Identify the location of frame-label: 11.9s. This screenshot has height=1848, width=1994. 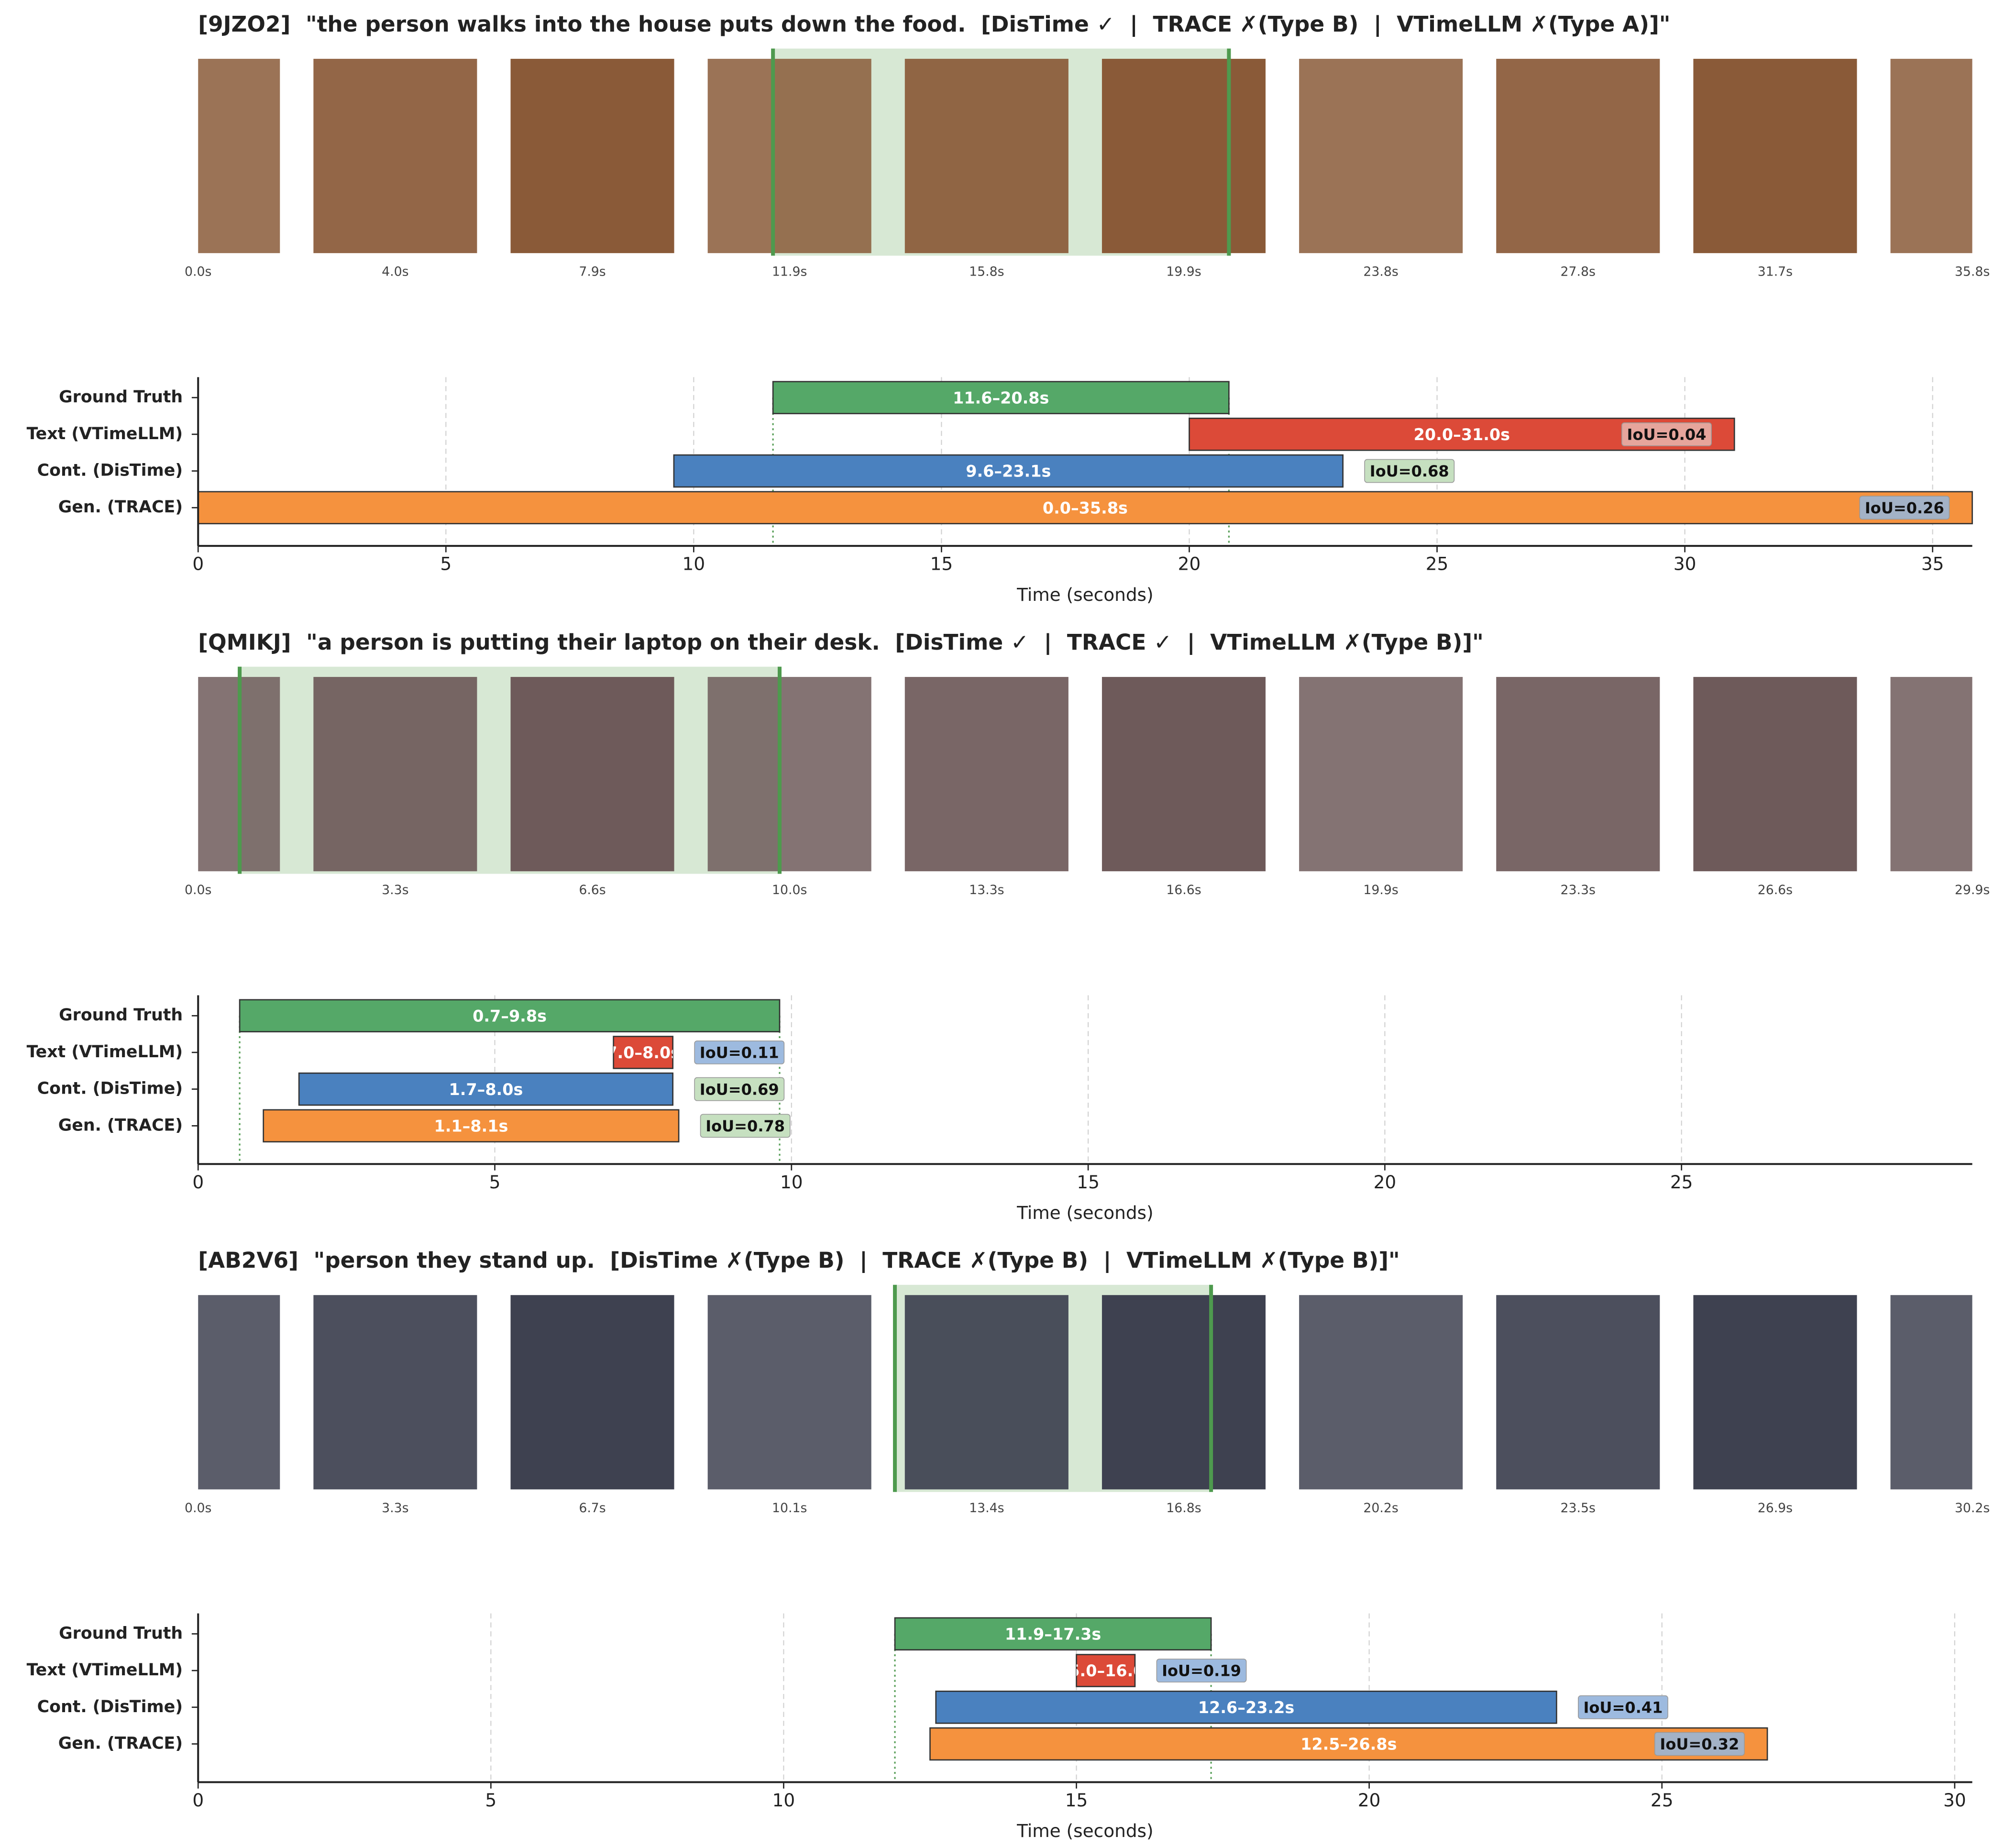
(789, 272).